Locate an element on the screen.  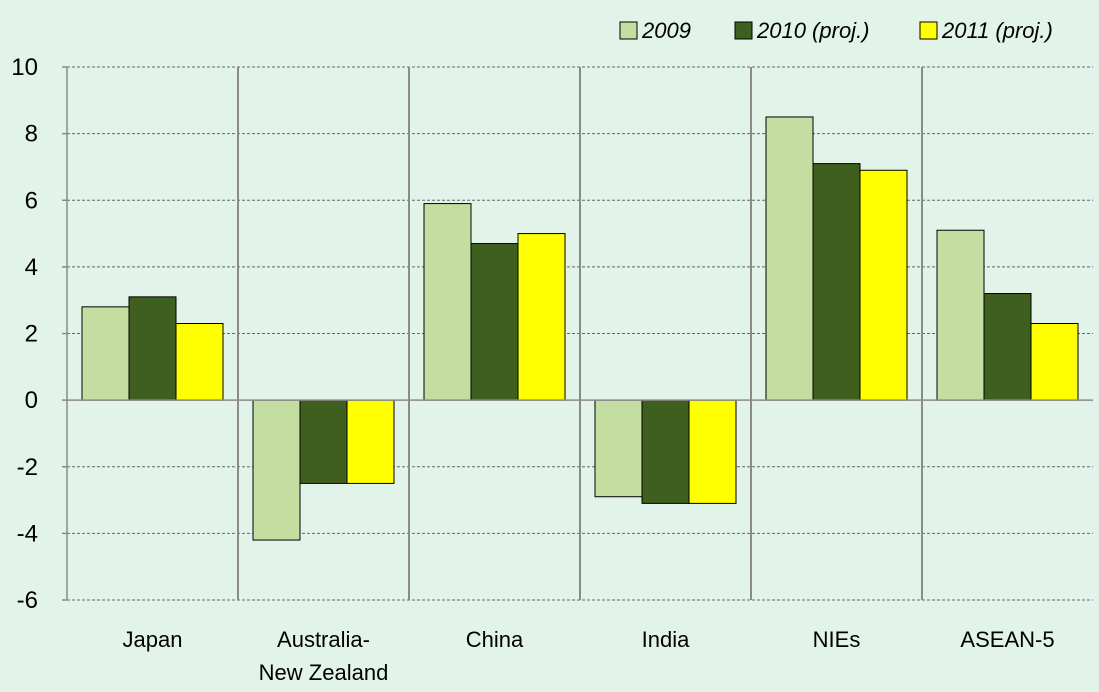
y-tick-label: 10 is located at coordinates (24, 67).